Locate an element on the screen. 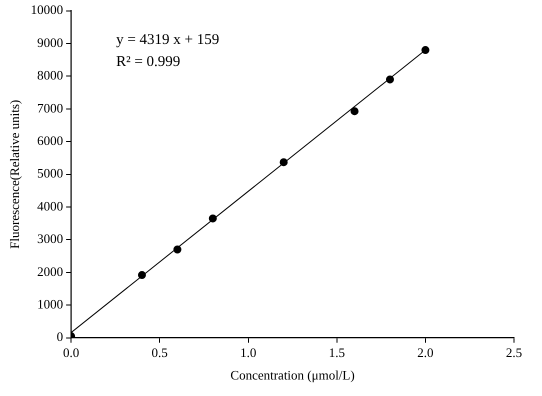 This screenshot has width=542, height=396. y-tick-label: 1000 is located at coordinates (50, 304).